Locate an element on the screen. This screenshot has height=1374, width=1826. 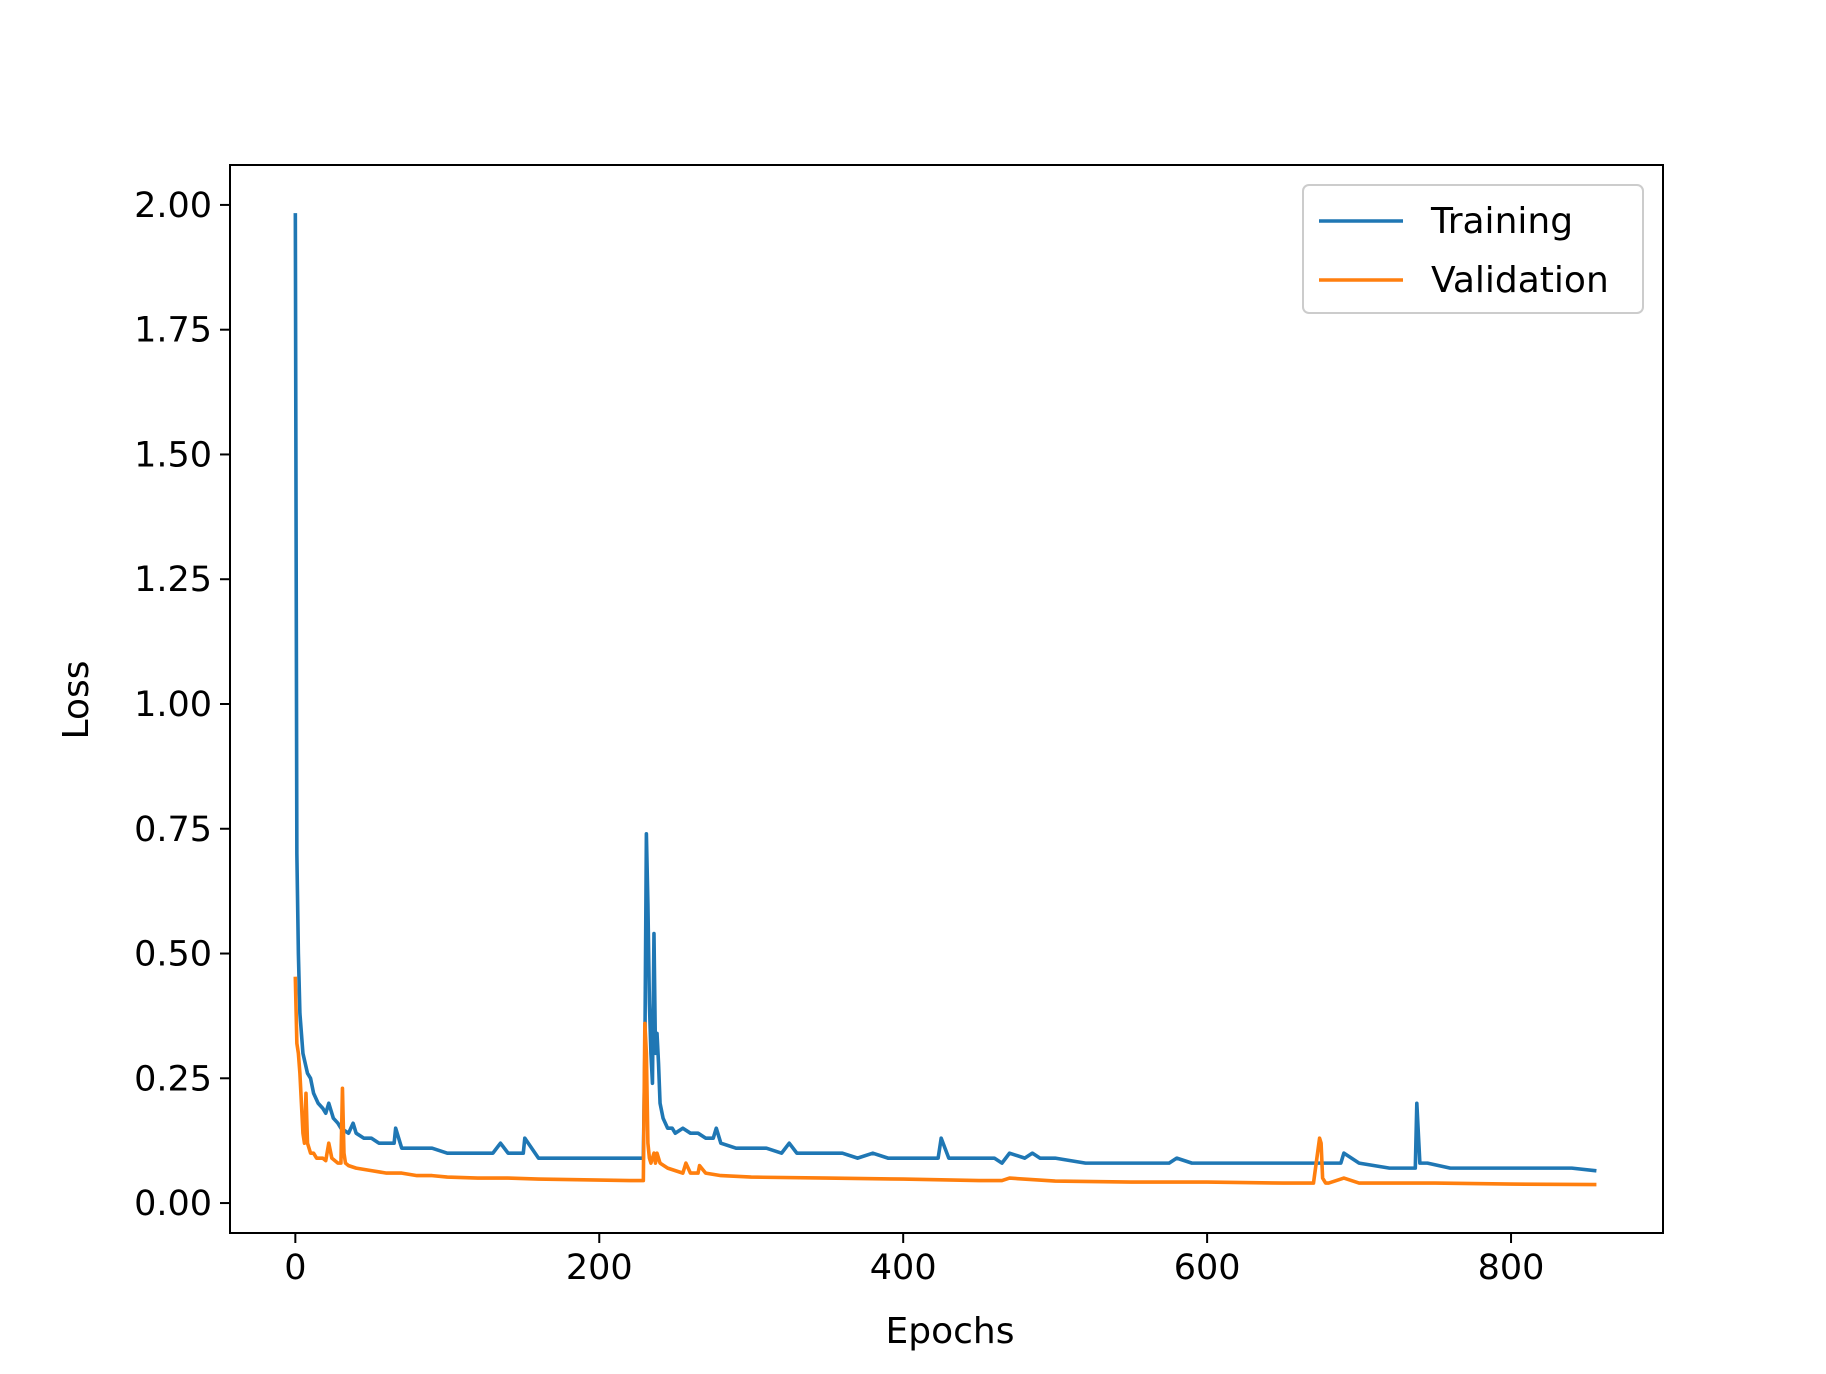
x-tick-label: 200 is located at coordinates (599, 1268).